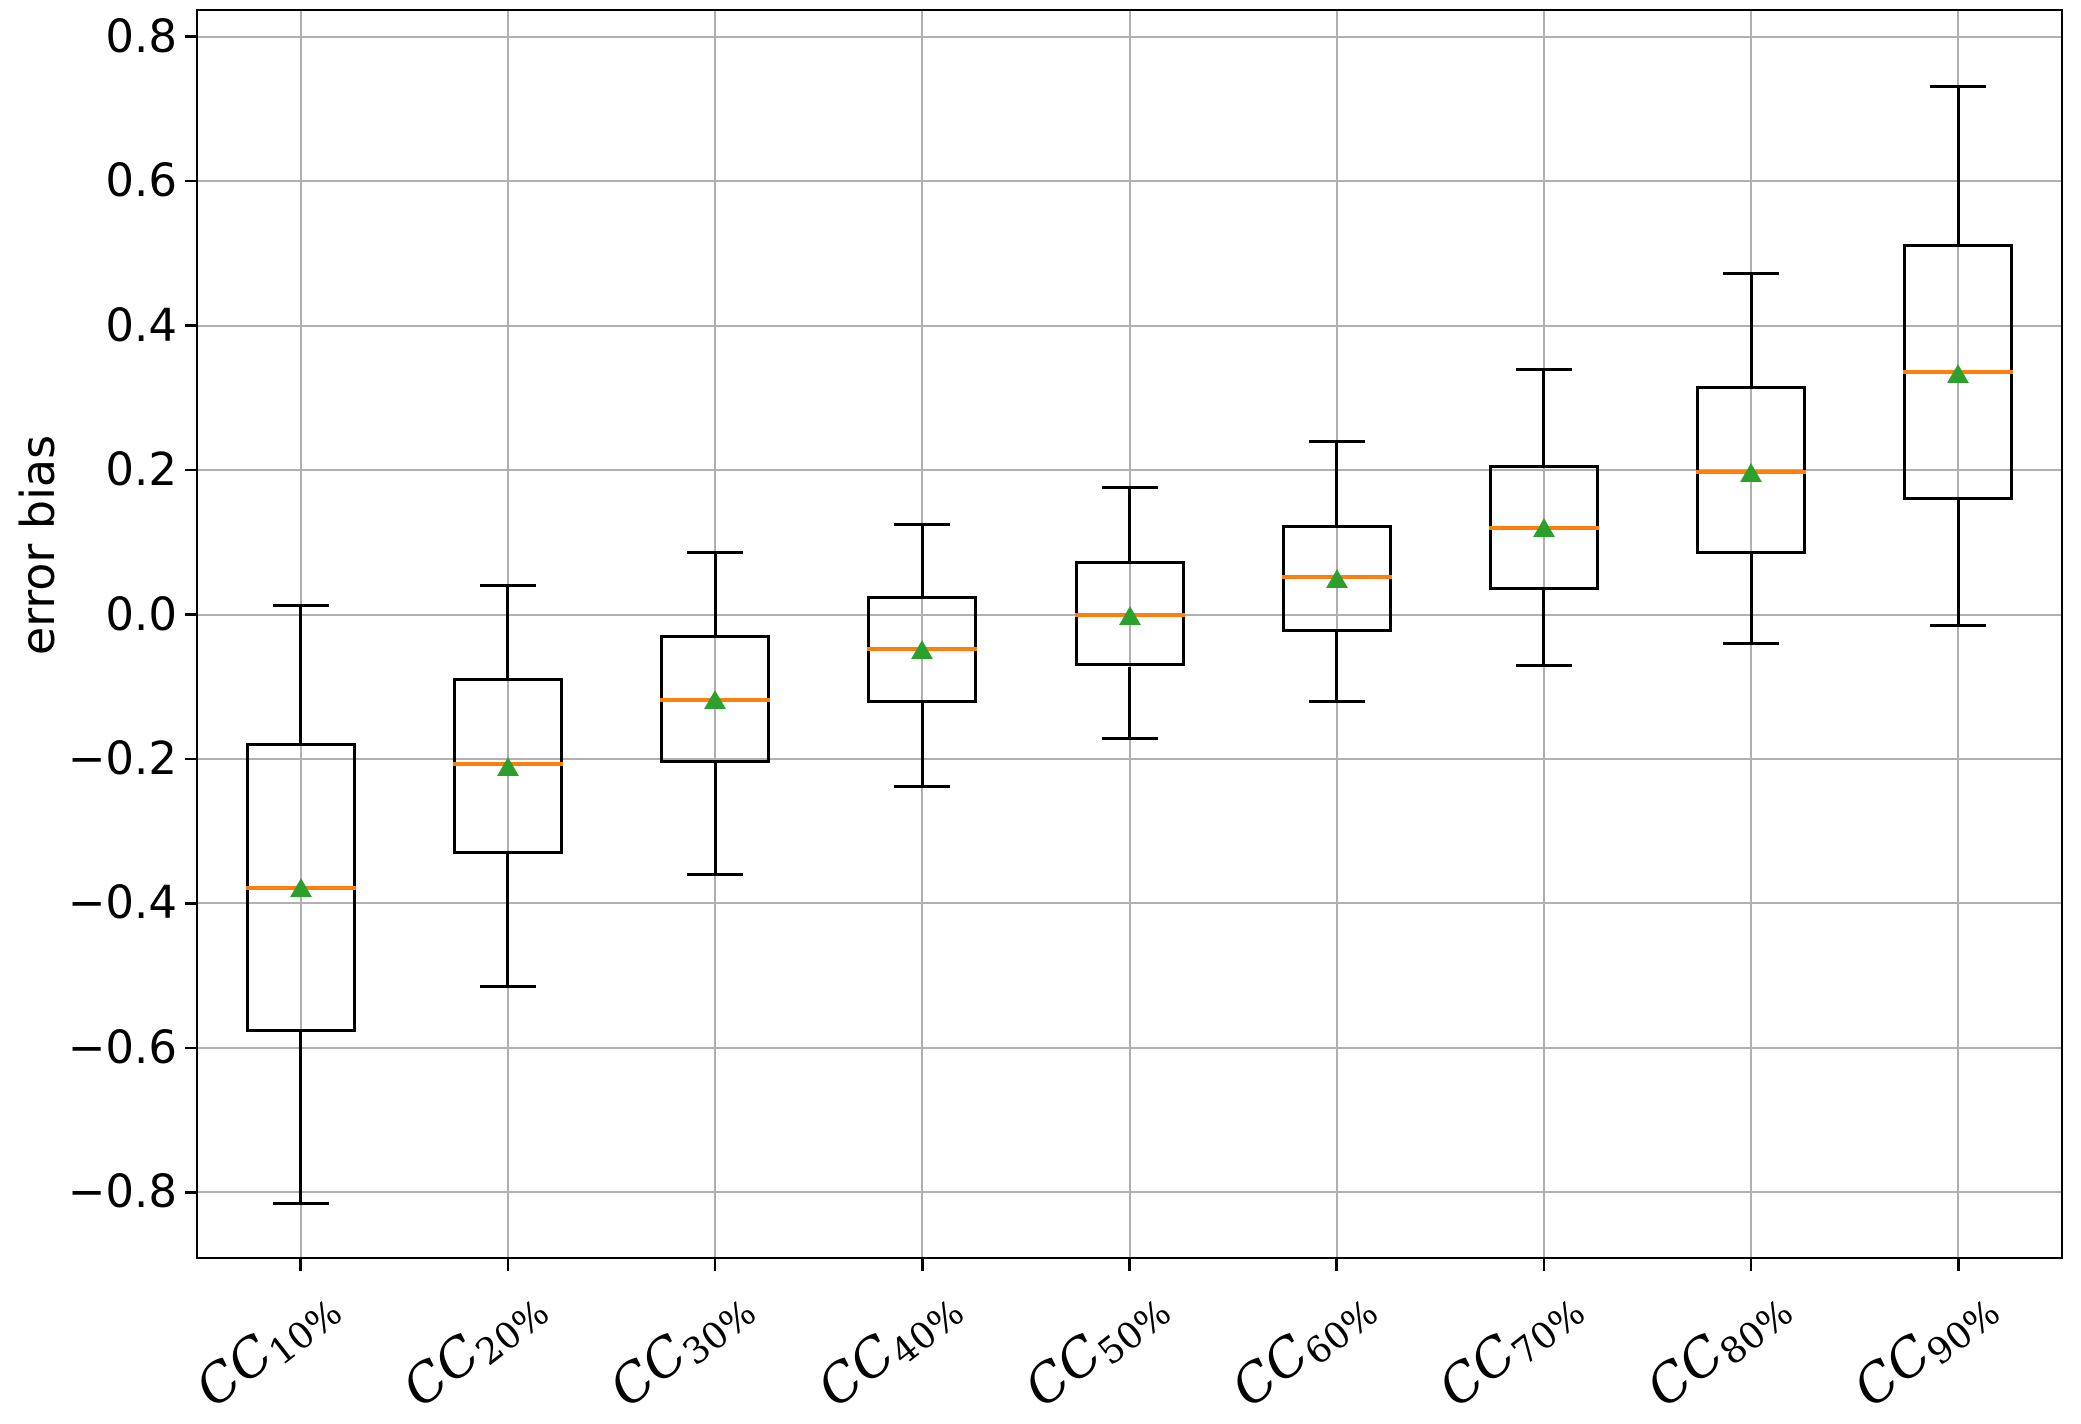 This screenshot has height=1424, width=2081. What do you see at coordinates (122, 1192) in the screenshot?
I see `y-tick-label: −0.8` at bounding box center [122, 1192].